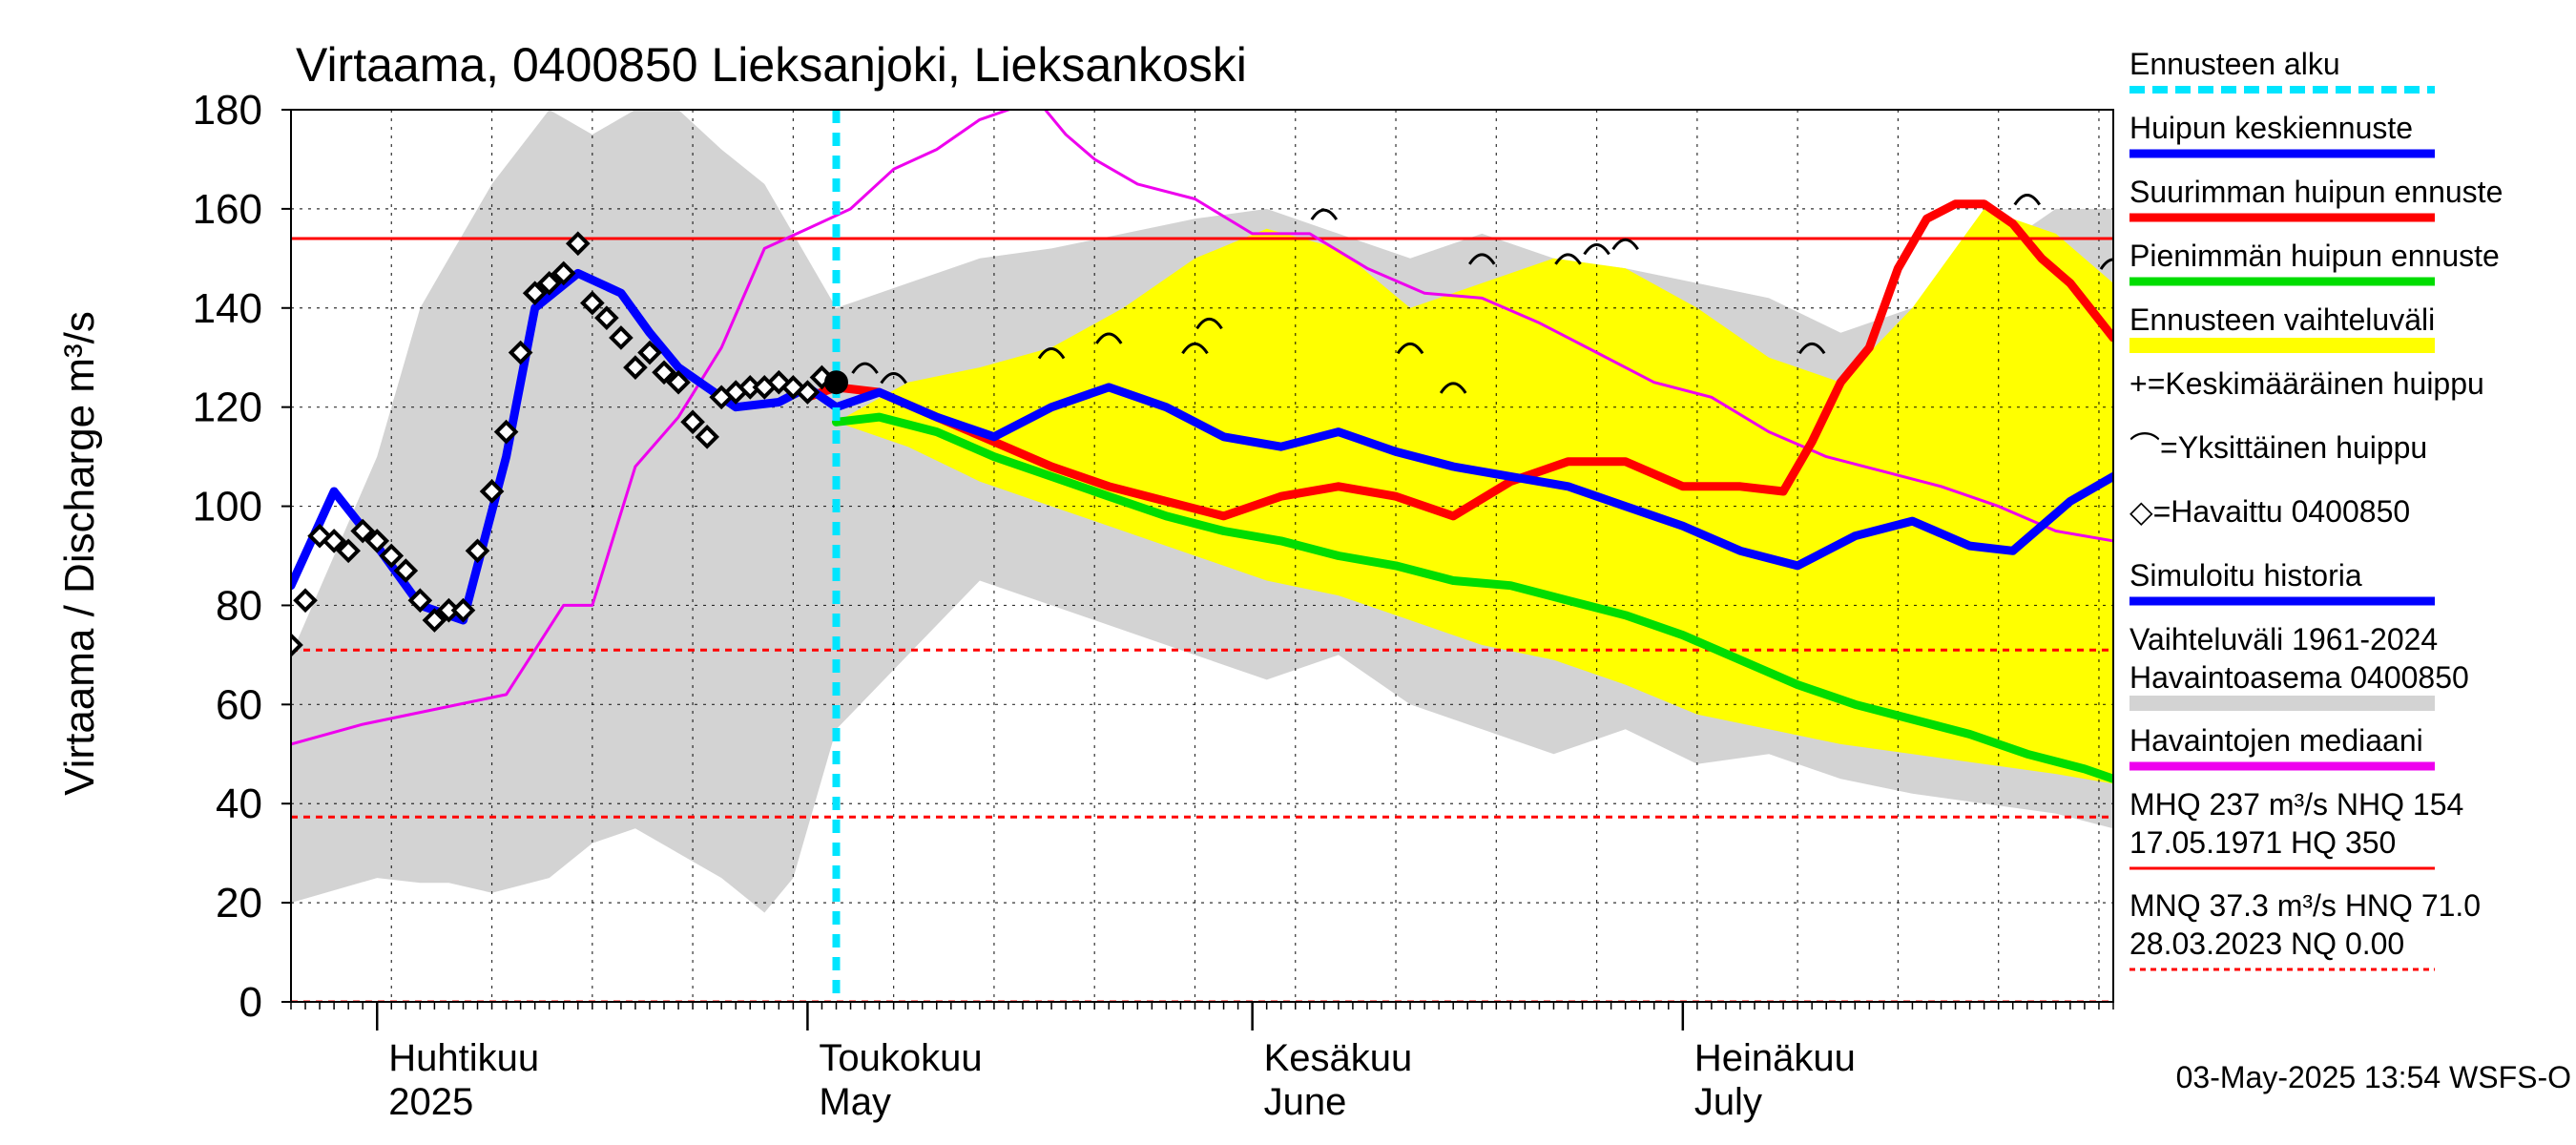 The height and width of the screenshot is (1145, 2576). What do you see at coordinates (227, 210) in the screenshot?
I see `y-tick-label: 160` at bounding box center [227, 210].